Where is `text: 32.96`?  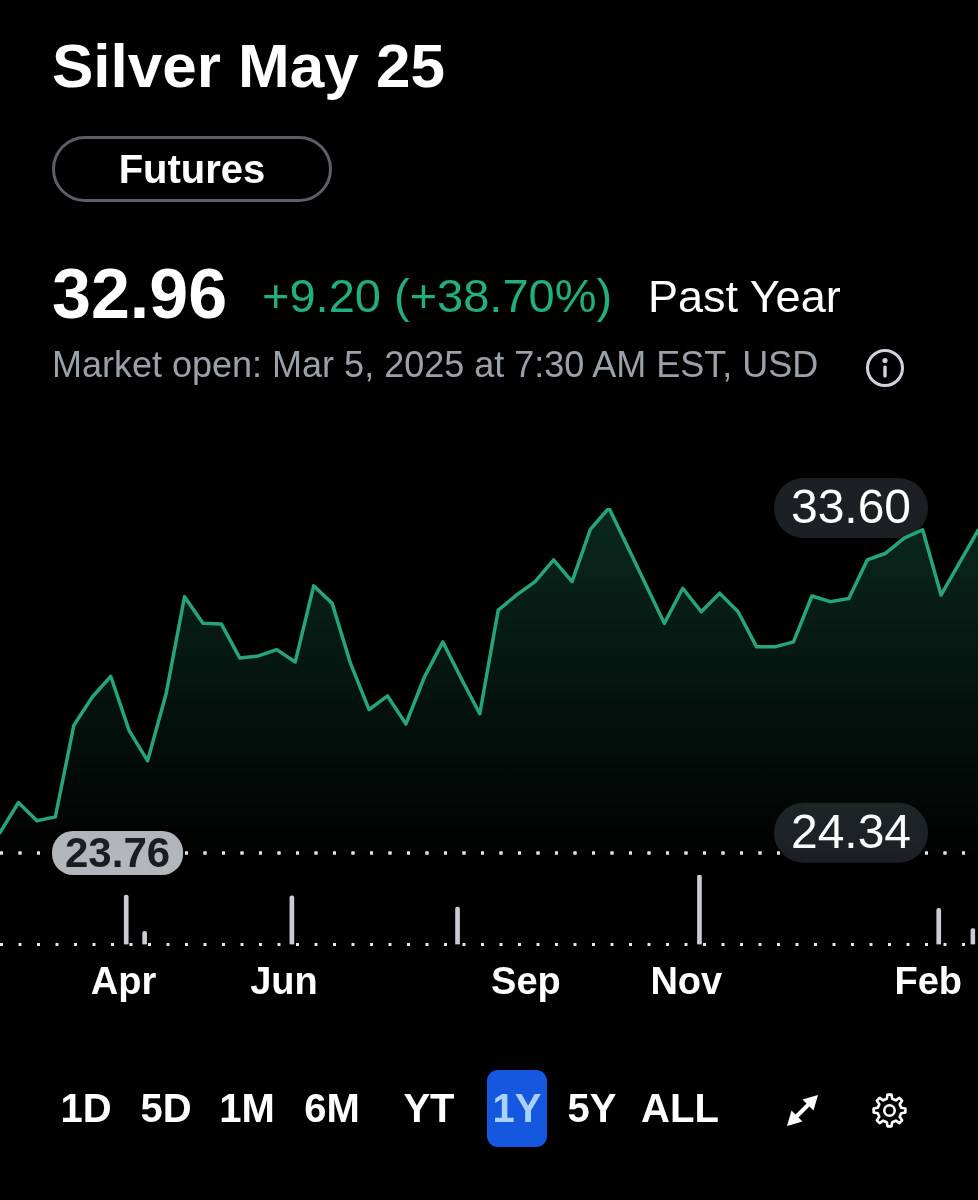 text: 32.96 is located at coordinates (140, 294).